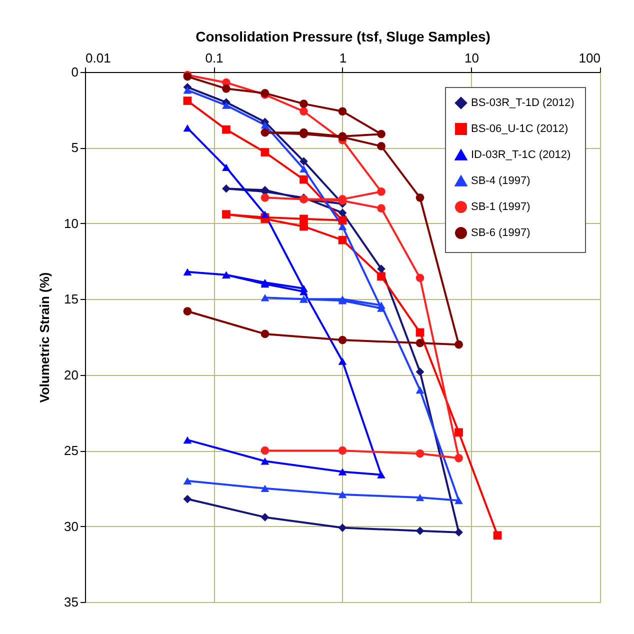  What do you see at coordinates (343, 36) in the screenshot?
I see `x-axis-title: Consolidation Pressure (tsf, Sluge Samples)` at bounding box center [343, 36].